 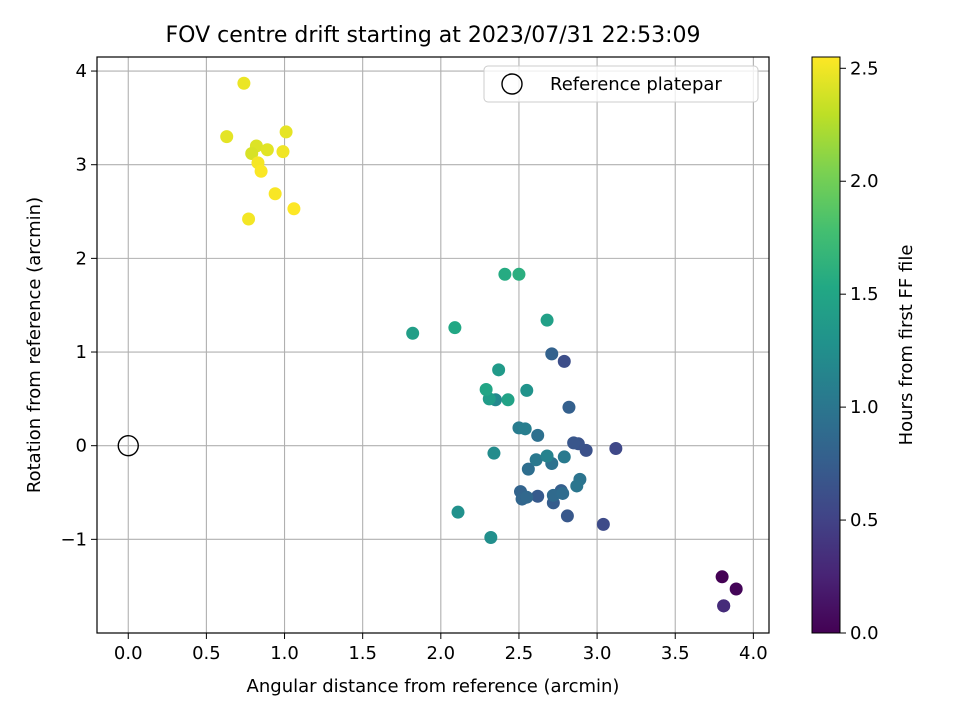 I want to click on reference-marker-layer, so click(x=128, y=445).